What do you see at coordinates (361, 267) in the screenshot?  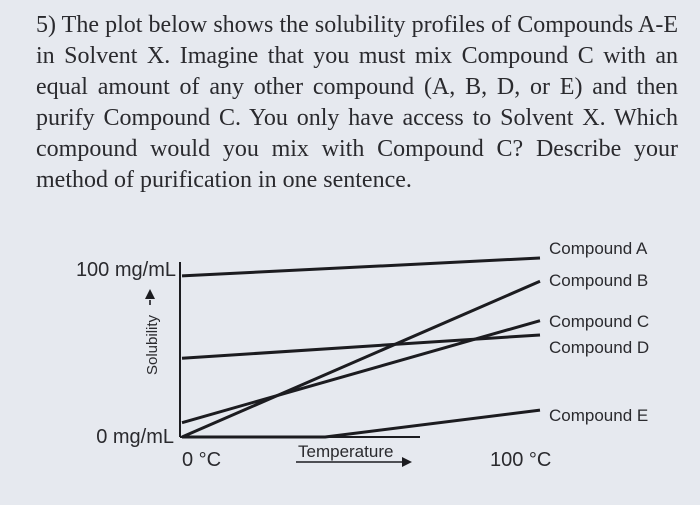 I see `series-line-compound-a` at bounding box center [361, 267].